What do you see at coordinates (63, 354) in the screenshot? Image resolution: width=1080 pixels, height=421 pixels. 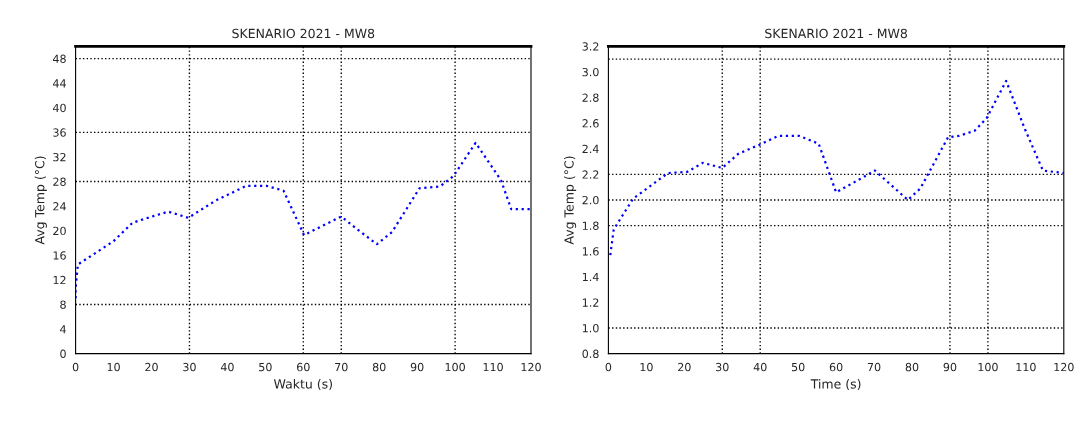 I see `y-tick-label: 0` at bounding box center [63, 354].